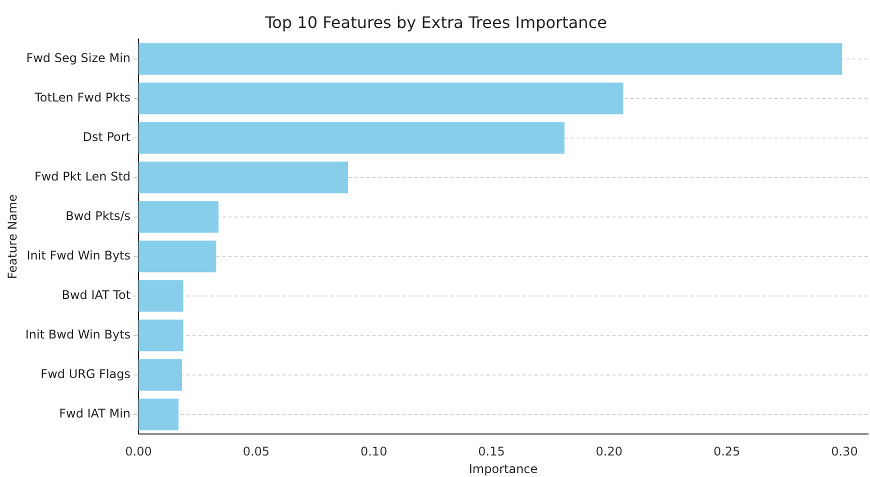 Image resolution: width=870 pixels, height=477 pixels. What do you see at coordinates (78, 335) in the screenshot?
I see `y-tick-label: Init Bwd Win Byts` at bounding box center [78, 335].